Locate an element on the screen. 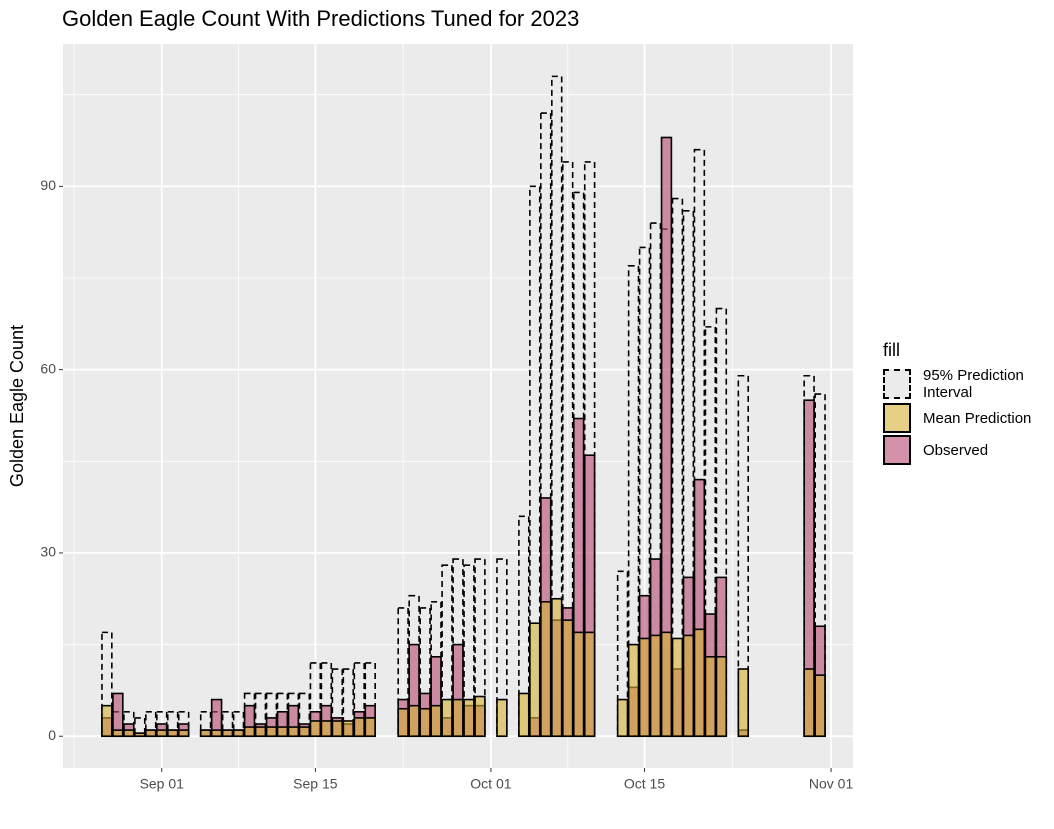 The height and width of the screenshot is (829, 1054). legend-label: Observed is located at coordinates (956, 450).